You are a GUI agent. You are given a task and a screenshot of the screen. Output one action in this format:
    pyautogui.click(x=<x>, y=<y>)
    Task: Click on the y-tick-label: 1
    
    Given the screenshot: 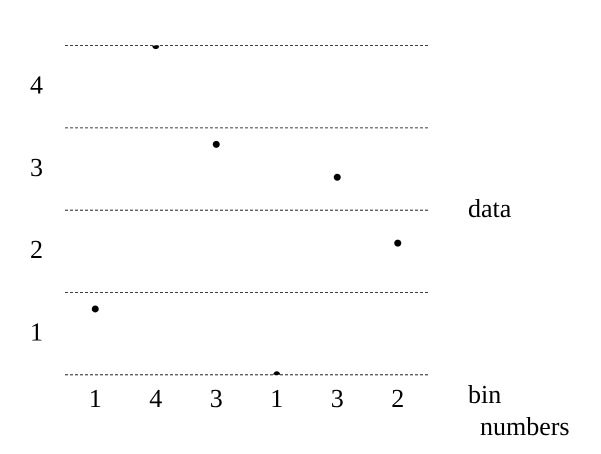 What is the action you would take?
    pyautogui.click(x=36, y=331)
    